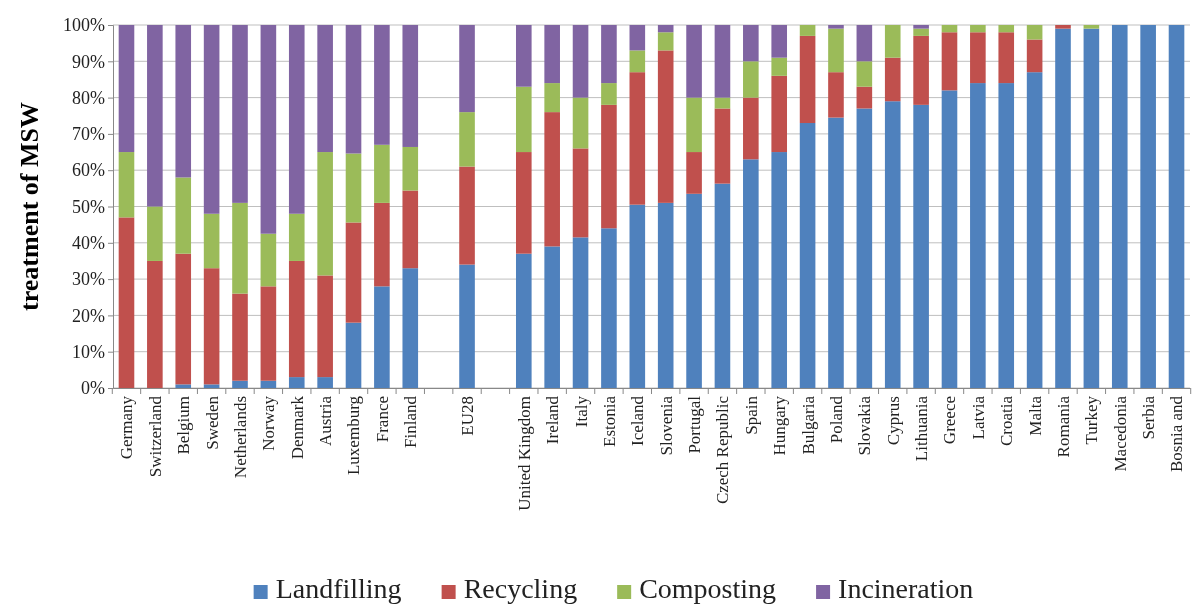 The image size is (1194, 606). What do you see at coordinates (1120, 433) in the screenshot?
I see `x-tick-label: Macedonia` at bounding box center [1120, 433].